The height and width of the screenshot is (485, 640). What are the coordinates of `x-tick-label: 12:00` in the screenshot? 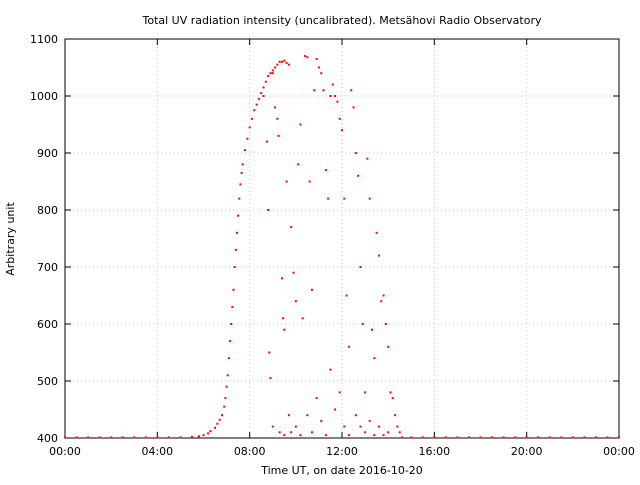 It's located at (342, 451).